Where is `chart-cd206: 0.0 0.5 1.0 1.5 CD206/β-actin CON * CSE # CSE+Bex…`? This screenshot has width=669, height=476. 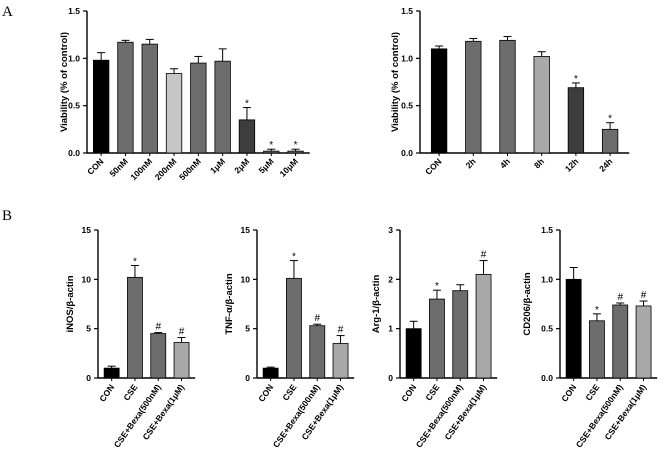 chart-cd206: 0.0 0.5 1.0 1.5 CD206/β-actin CON * CSE # CSE+Bex… is located at coordinates (590, 337).